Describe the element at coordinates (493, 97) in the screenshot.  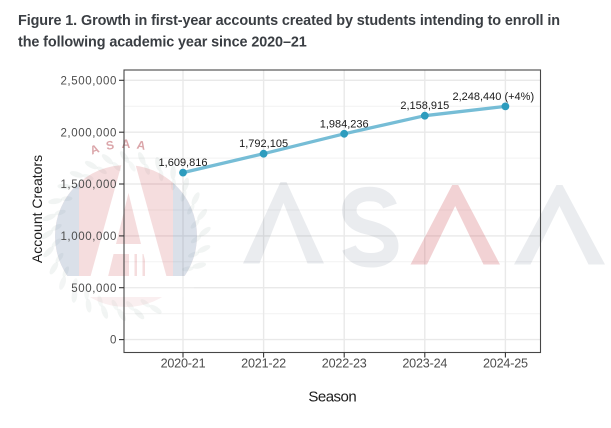
I see `svg-text: 2,248,440 (+4%)` at that location.